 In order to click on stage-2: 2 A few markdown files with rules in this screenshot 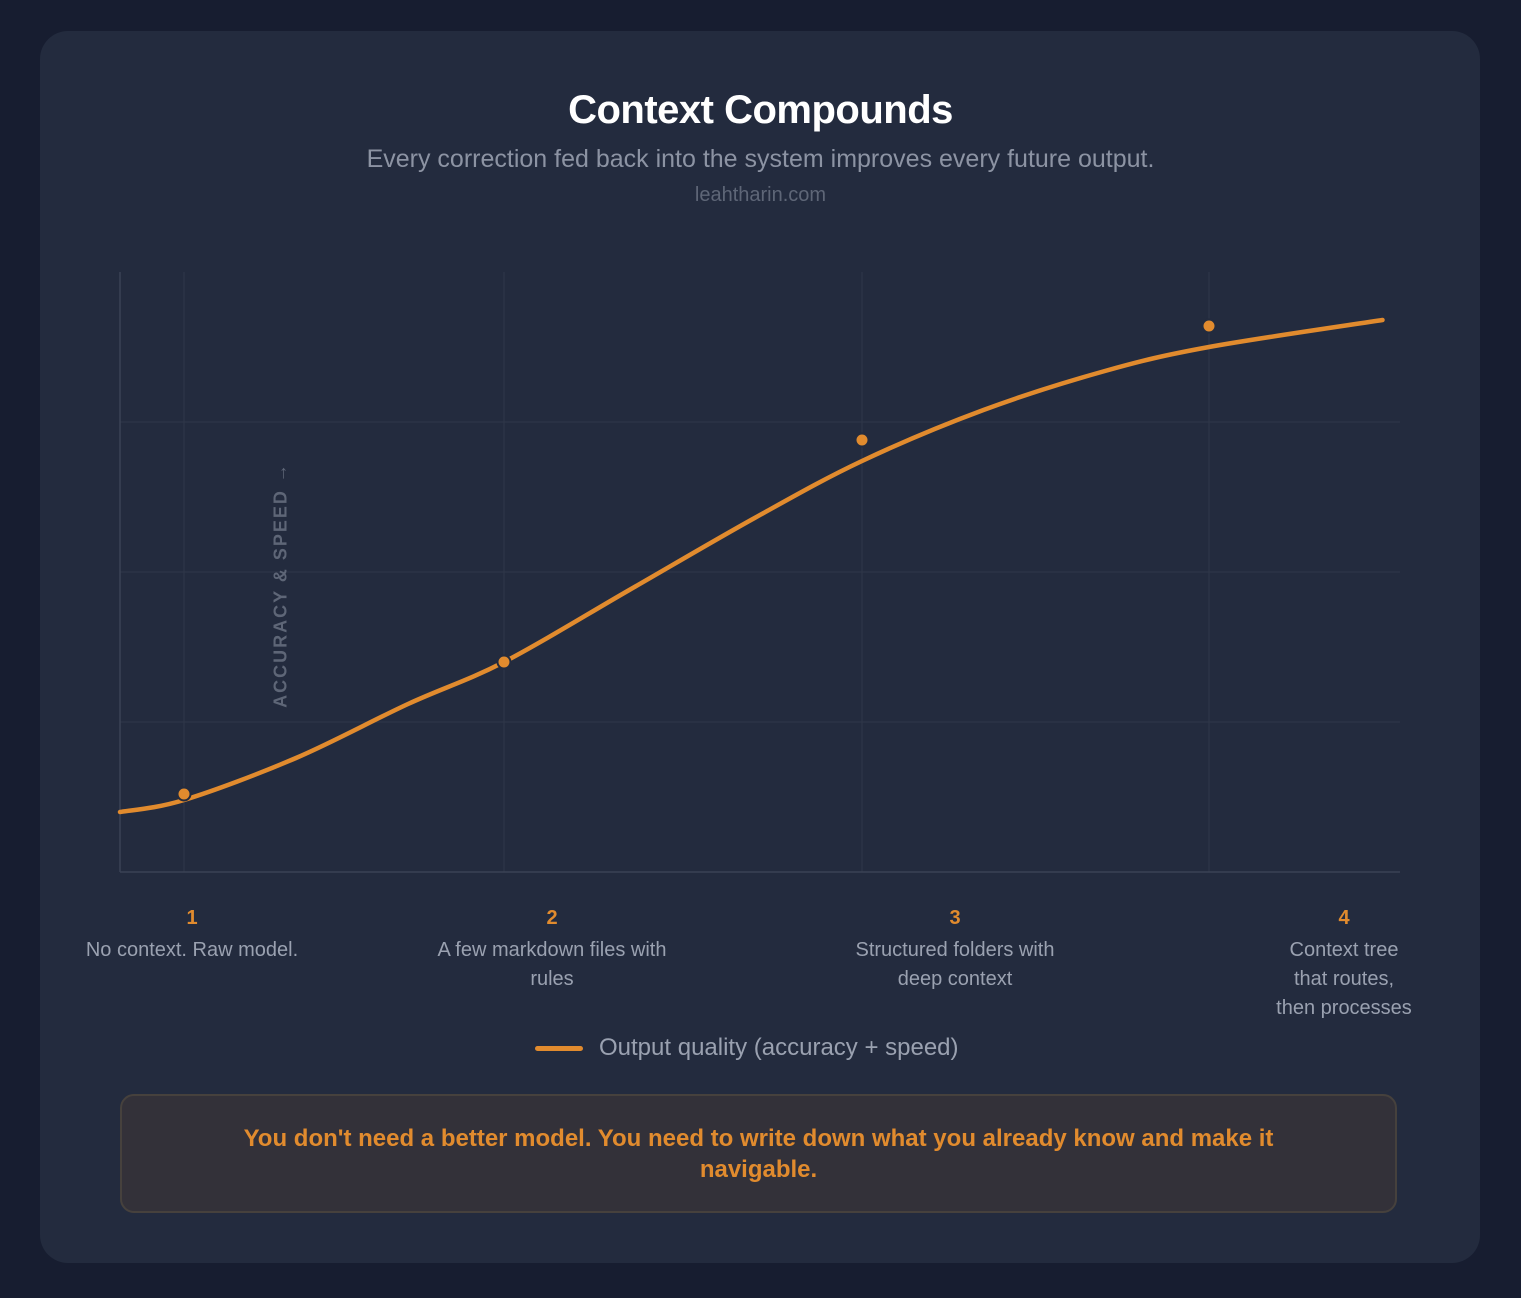, I will do `click(552, 950)`.